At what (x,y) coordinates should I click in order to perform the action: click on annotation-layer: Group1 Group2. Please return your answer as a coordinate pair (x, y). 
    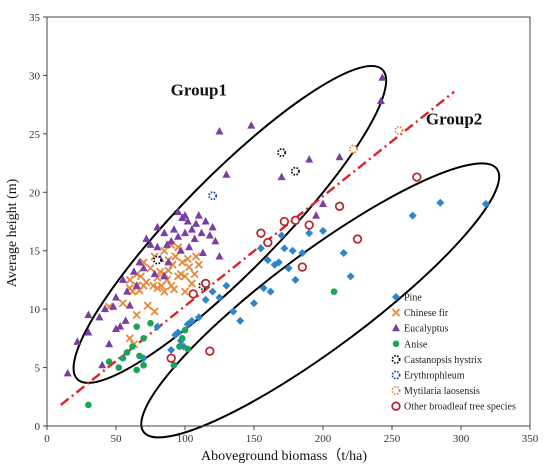
    Looking at the image, I should click on (327, 104).